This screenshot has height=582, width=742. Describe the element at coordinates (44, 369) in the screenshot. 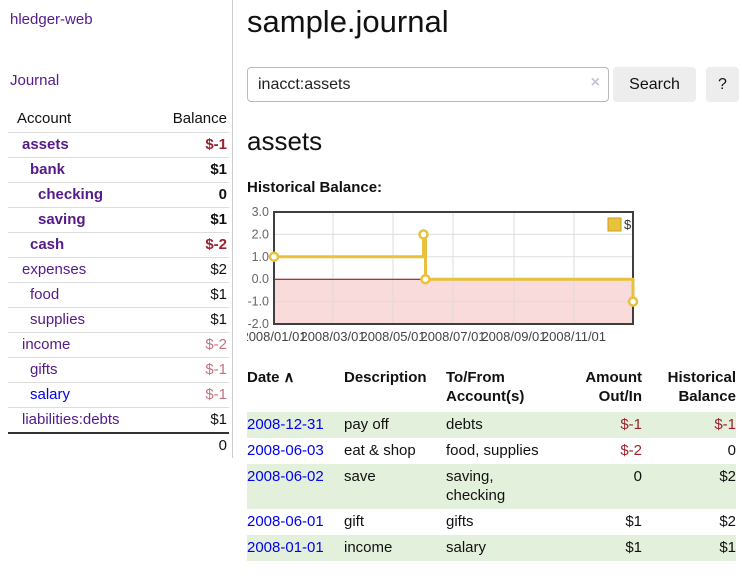

I see `account-link: gifts` at that location.